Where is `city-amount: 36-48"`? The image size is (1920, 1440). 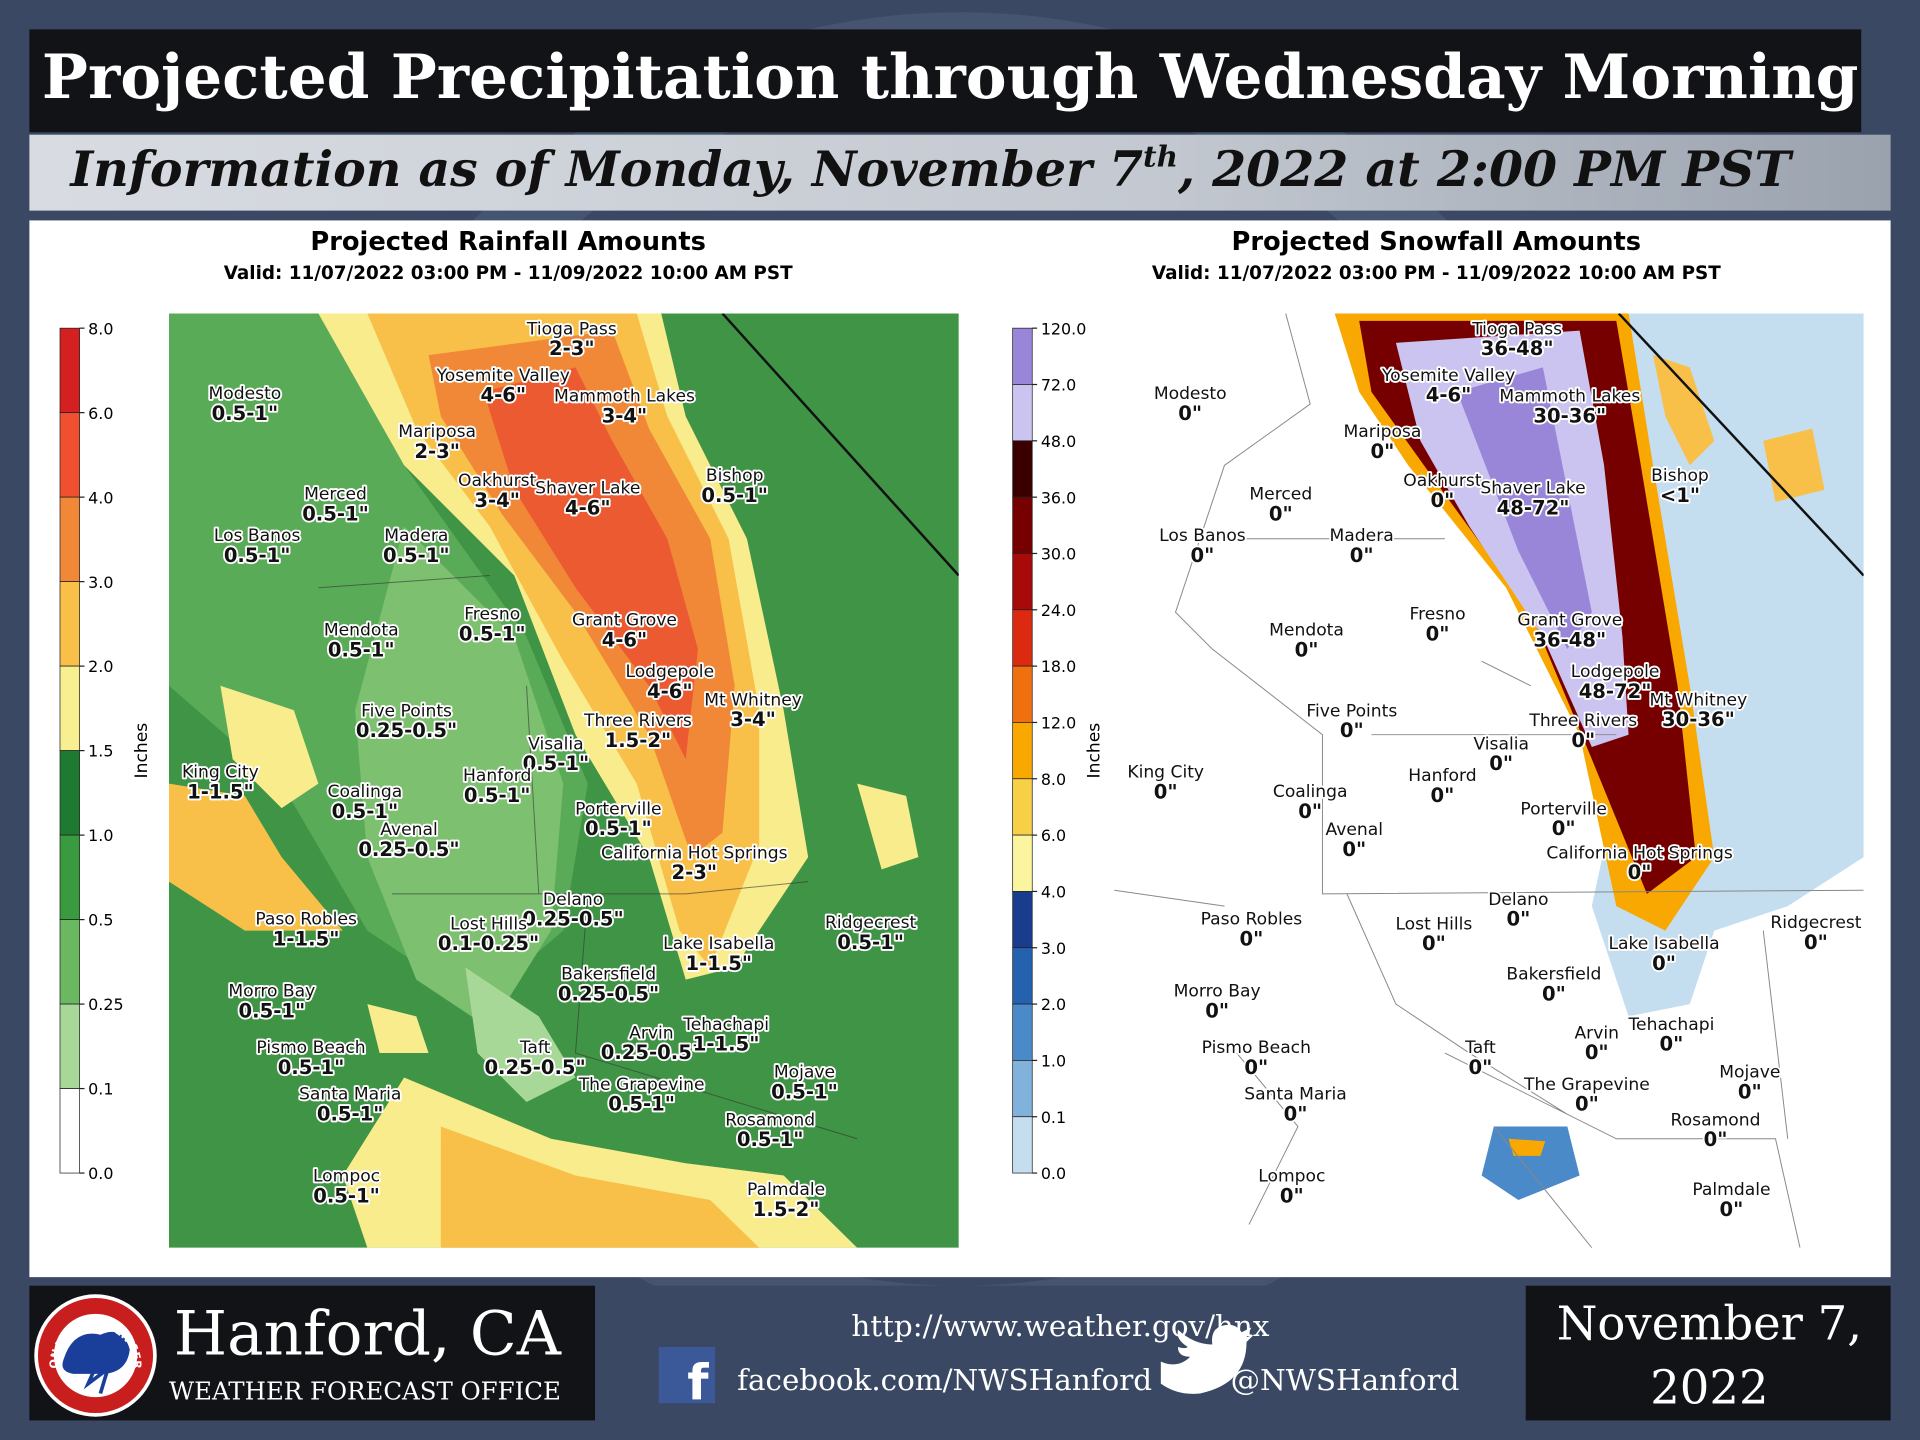
city-amount: 36-48" is located at coordinates (1569, 640).